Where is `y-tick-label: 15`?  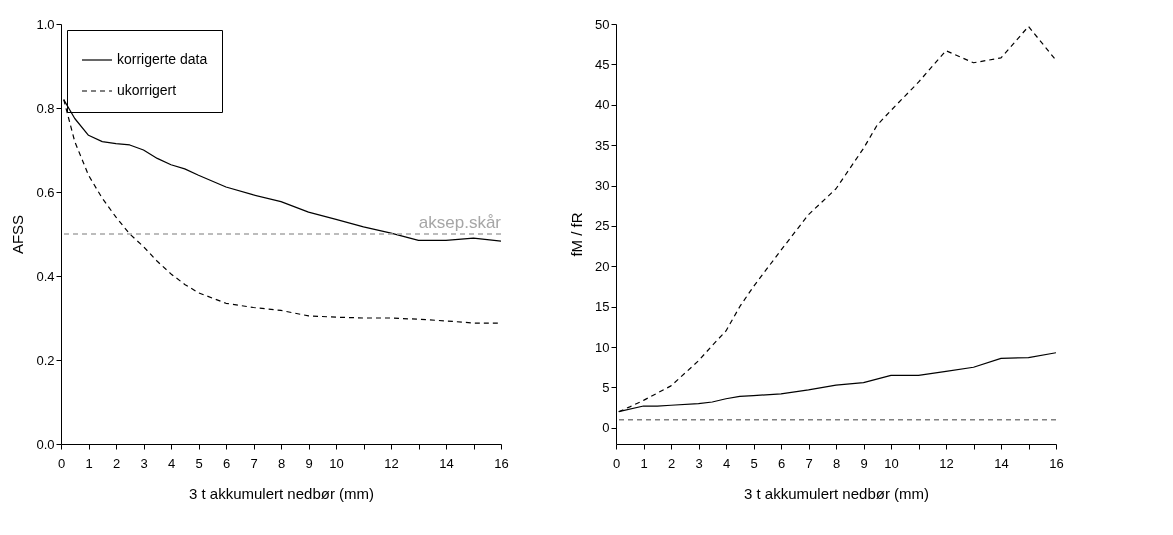
y-tick-label: 15 is located at coordinates (602, 307).